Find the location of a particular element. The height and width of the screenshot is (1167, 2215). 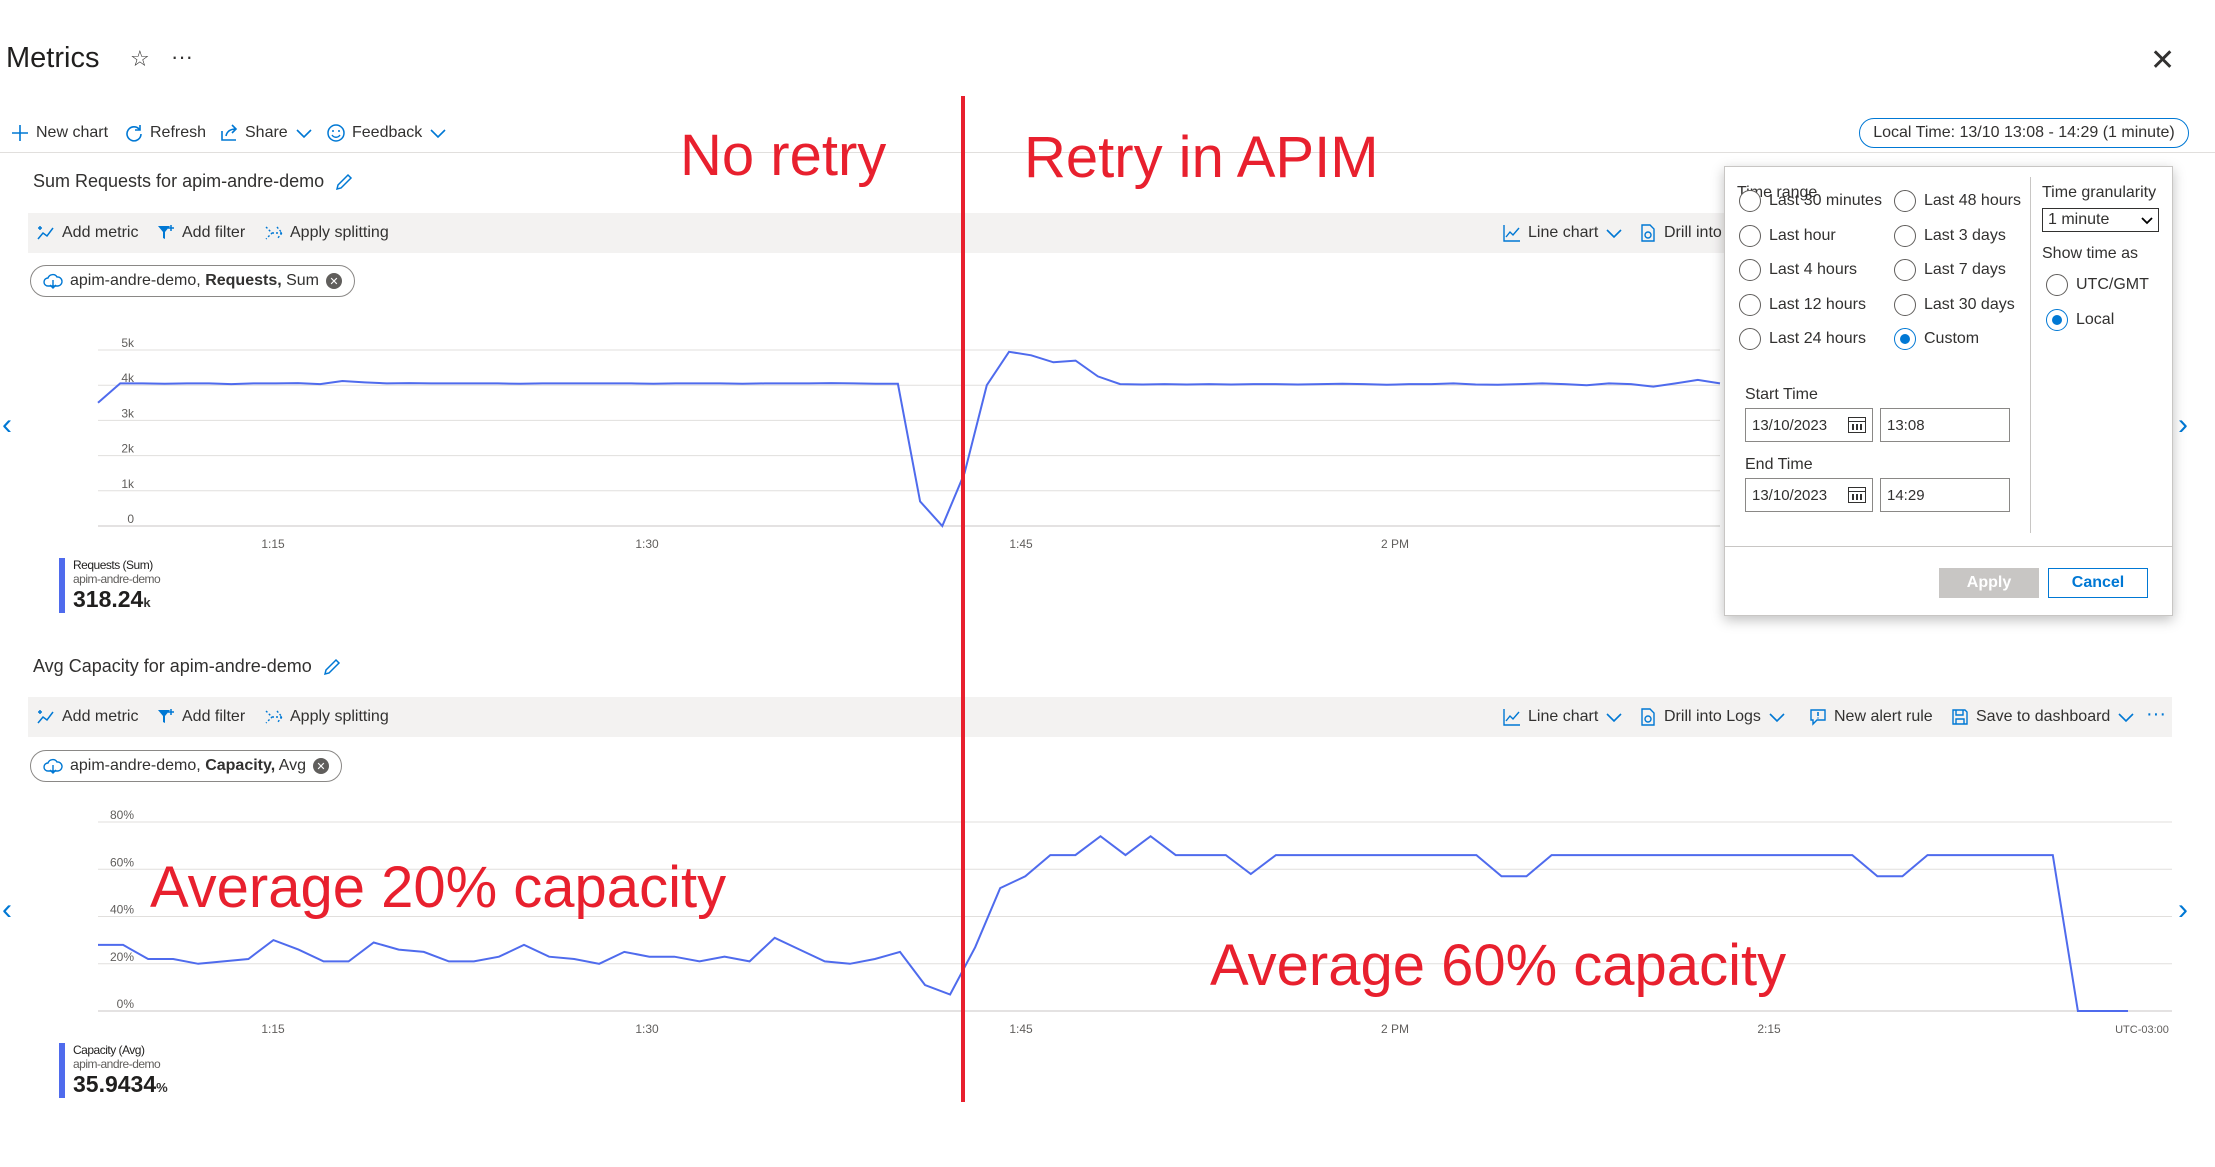

y-tick-label: 0% is located at coordinates (126, 1004).